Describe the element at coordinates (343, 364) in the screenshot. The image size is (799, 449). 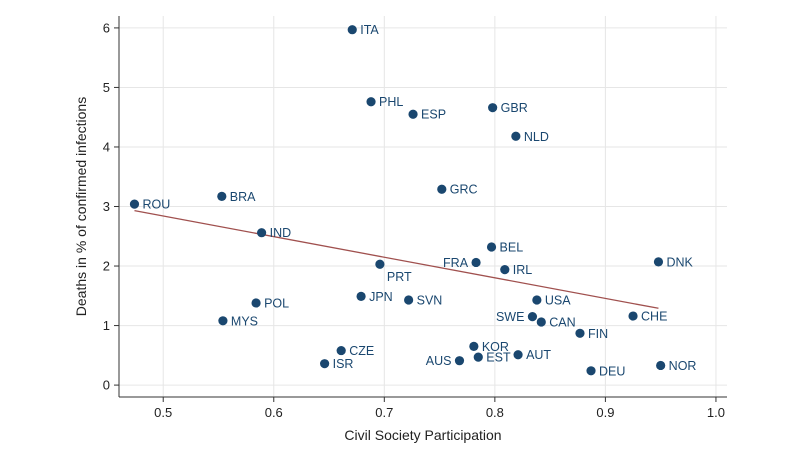
I see `point-label: ISR` at that location.